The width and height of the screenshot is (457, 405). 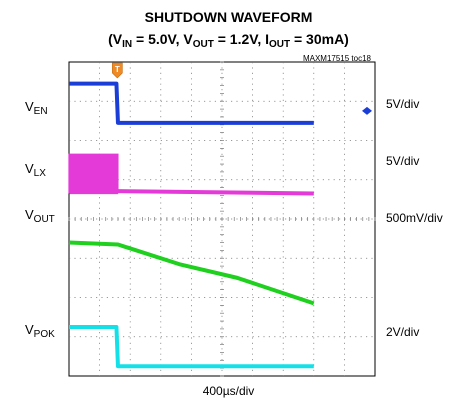 I want to click on channel-label-vlx: VLX, so click(x=35, y=170).